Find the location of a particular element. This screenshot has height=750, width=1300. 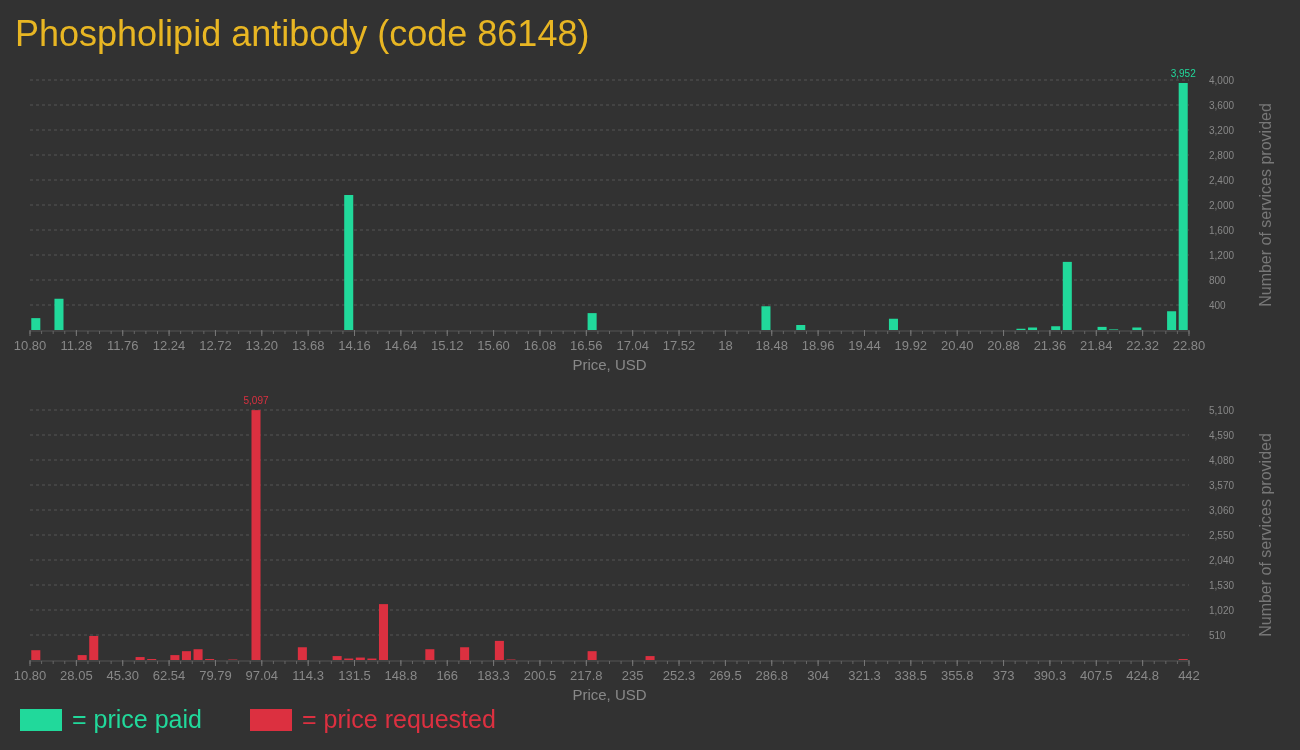

x-tick-label: 19.44 is located at coordinates (864, 345).